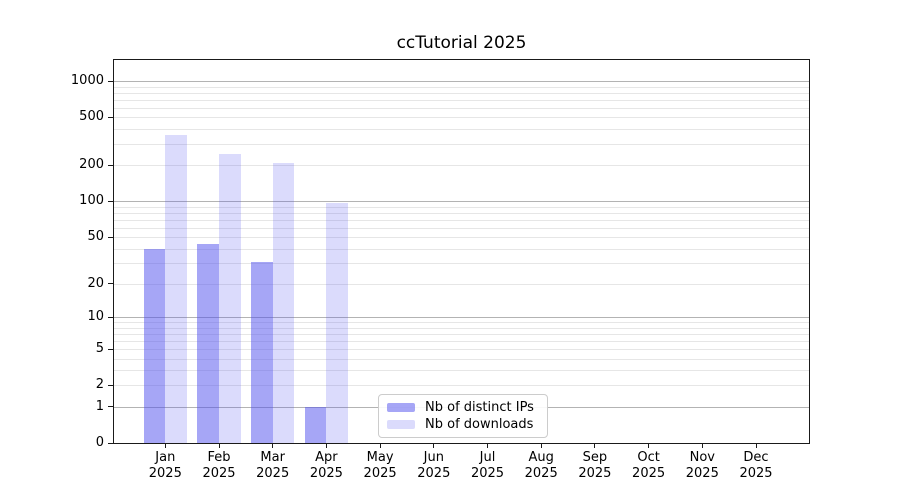 The image size is (900, 500). I want to click on y-tick-label: 0, so click(99, 442).